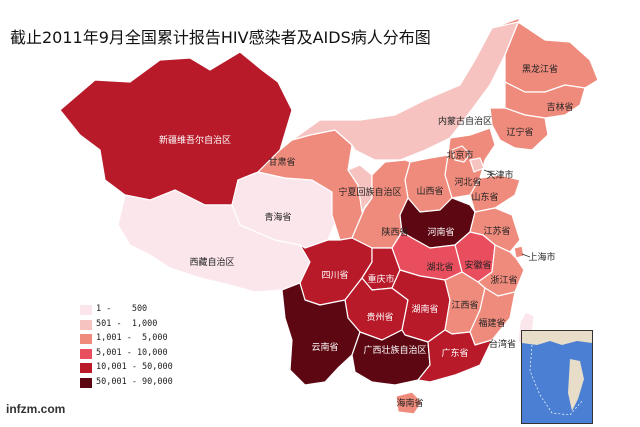  I want to click on province-label-xinjiang: 新疆维吾尔自治区, so click(195, 140).